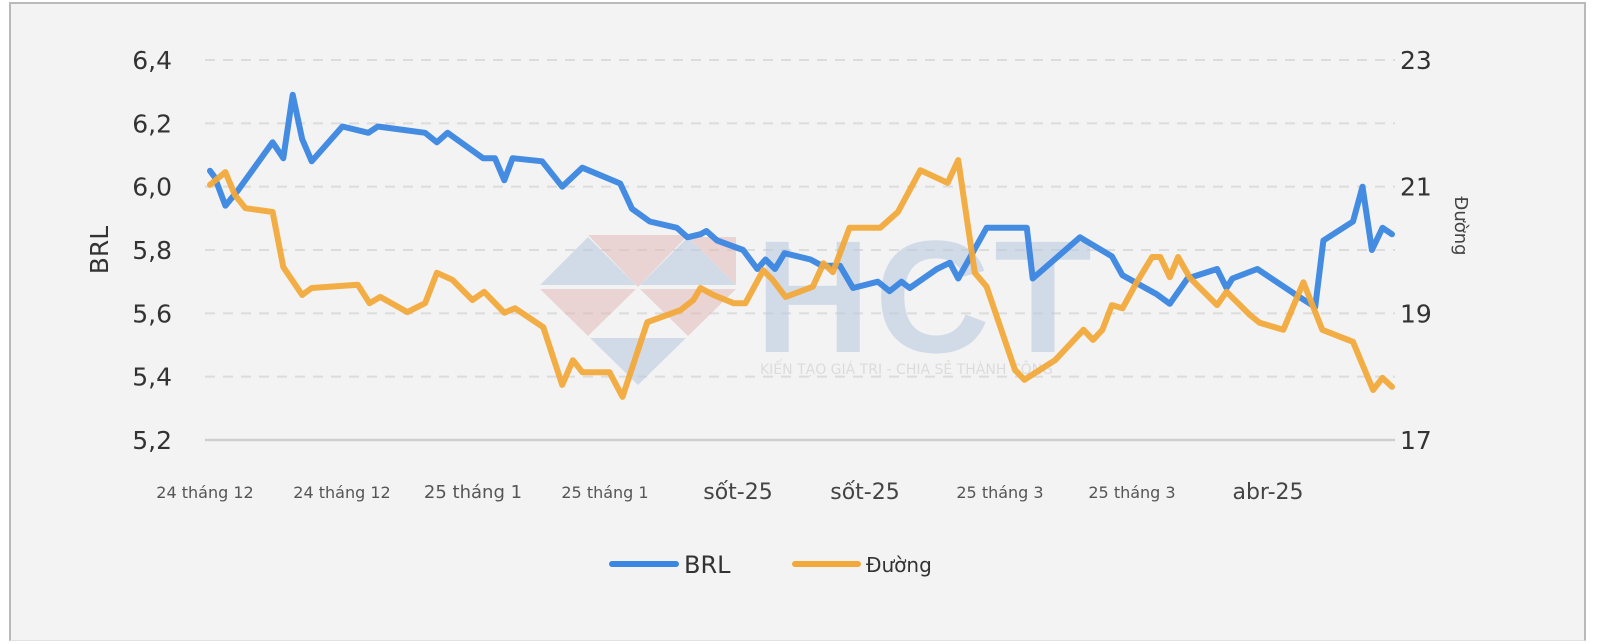  Describe the element at coordinates (707, 565) in the screenshot. I see `legend-label-brl: BRL` at that location.